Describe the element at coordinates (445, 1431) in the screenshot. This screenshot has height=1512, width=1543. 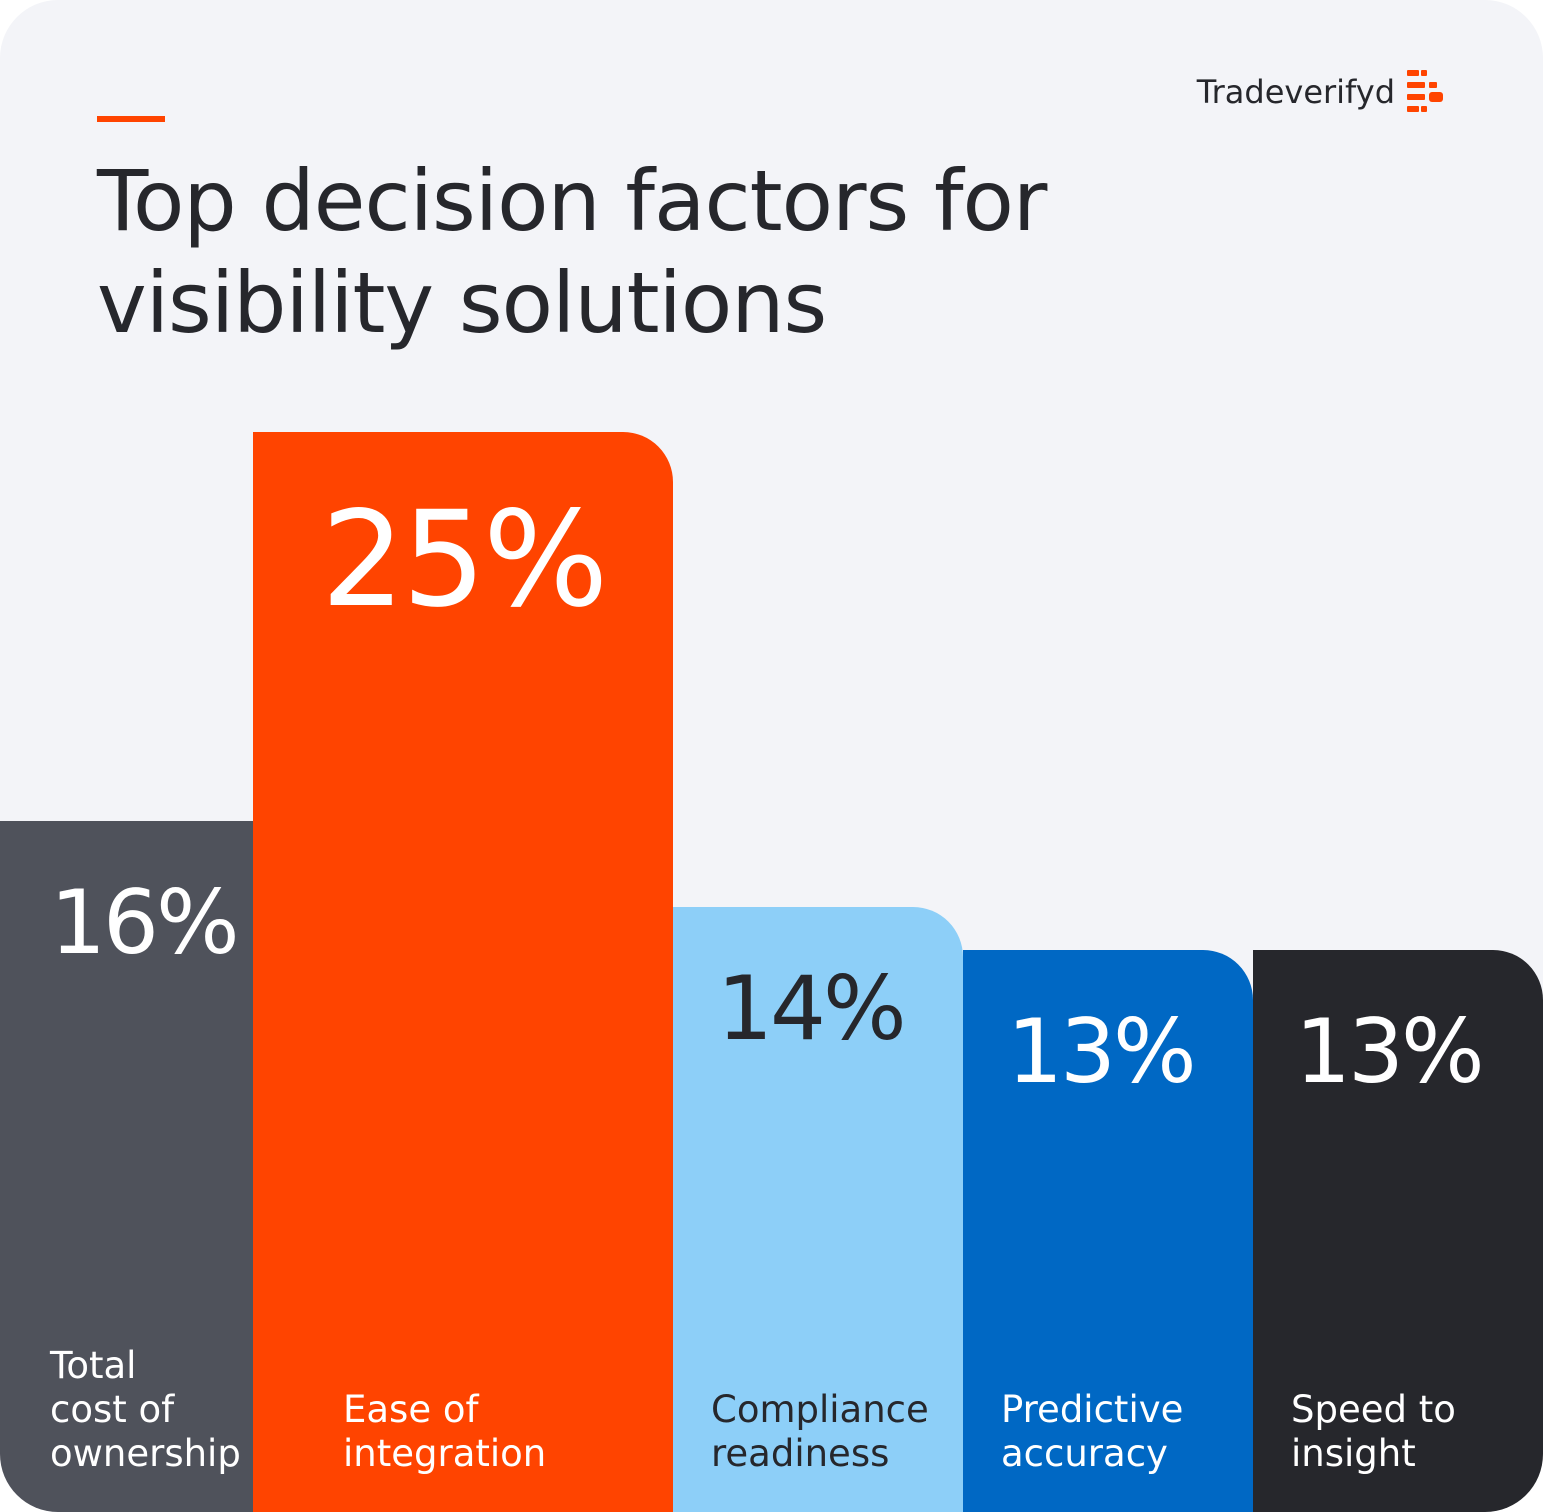
I see `bar-category-label: Ease of integration` at that location.